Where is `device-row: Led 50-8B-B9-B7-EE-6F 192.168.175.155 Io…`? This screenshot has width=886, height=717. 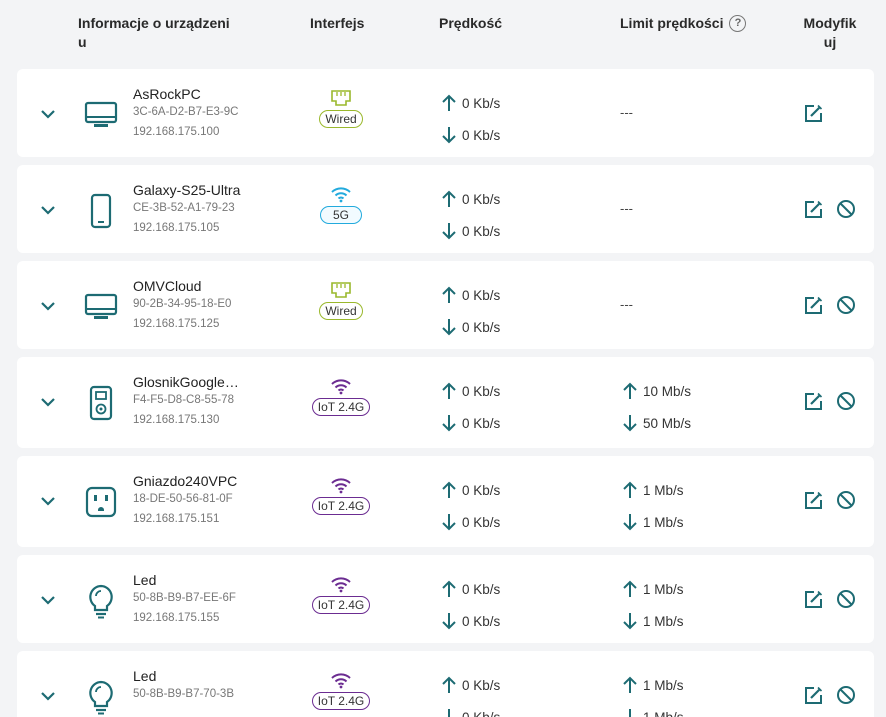
device-row: Led 50-8B-B9-B7-EE-6F 192.168.175.155 Io… is located at coordinates (445, 599).